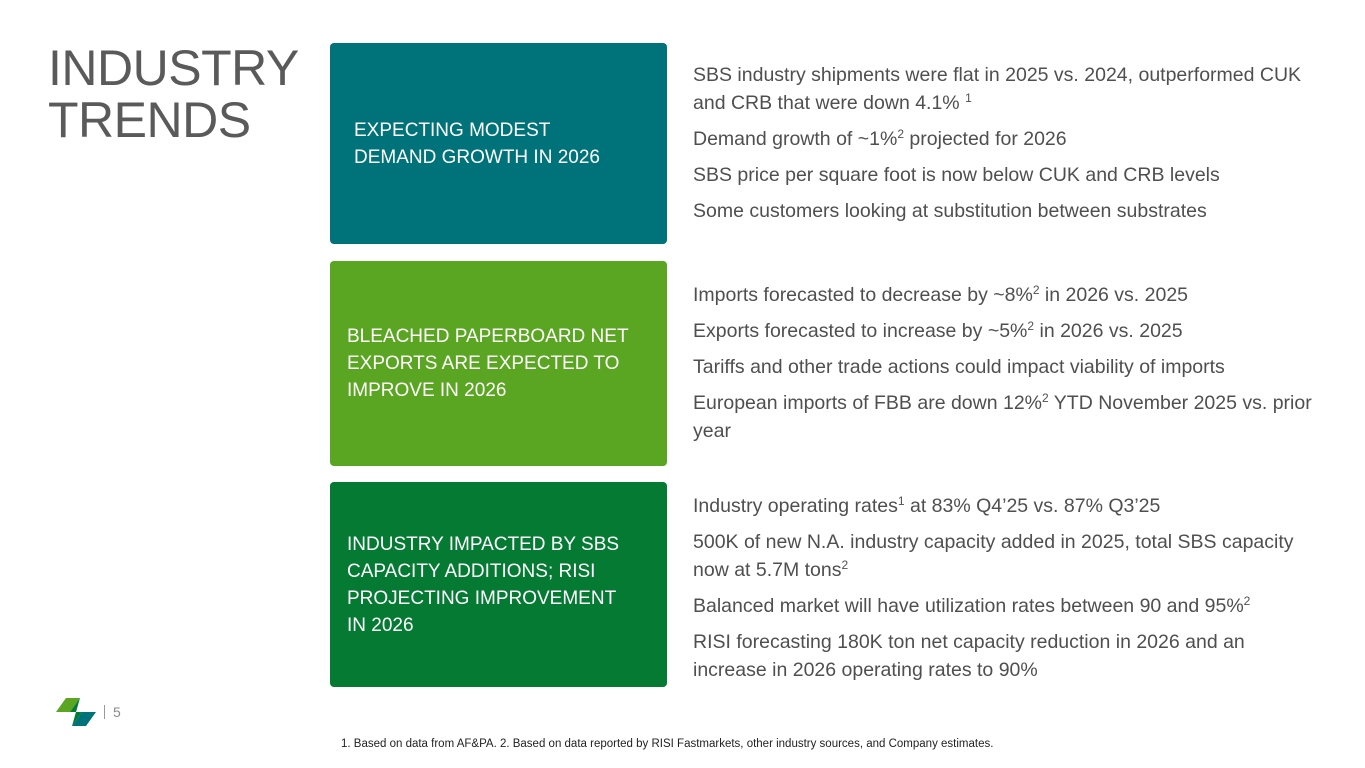 This screenshot has height=768, width=1365. Describe the element at coordinates (117, 712) in the screenshot. I see `page-number: 5` at that location.